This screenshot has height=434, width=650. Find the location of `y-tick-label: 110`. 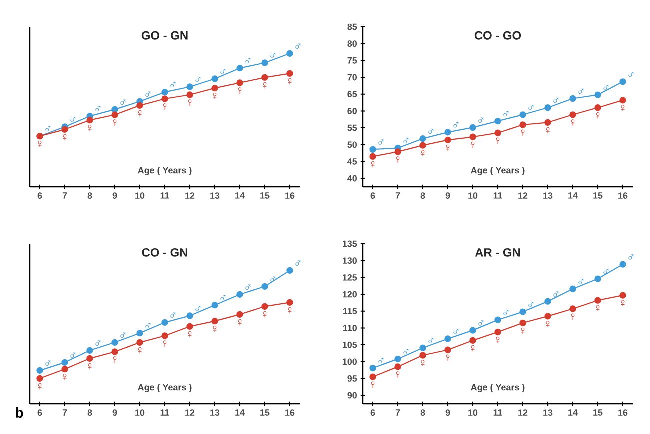

y-tick-label: 110 is located at coordinates (350, 328).